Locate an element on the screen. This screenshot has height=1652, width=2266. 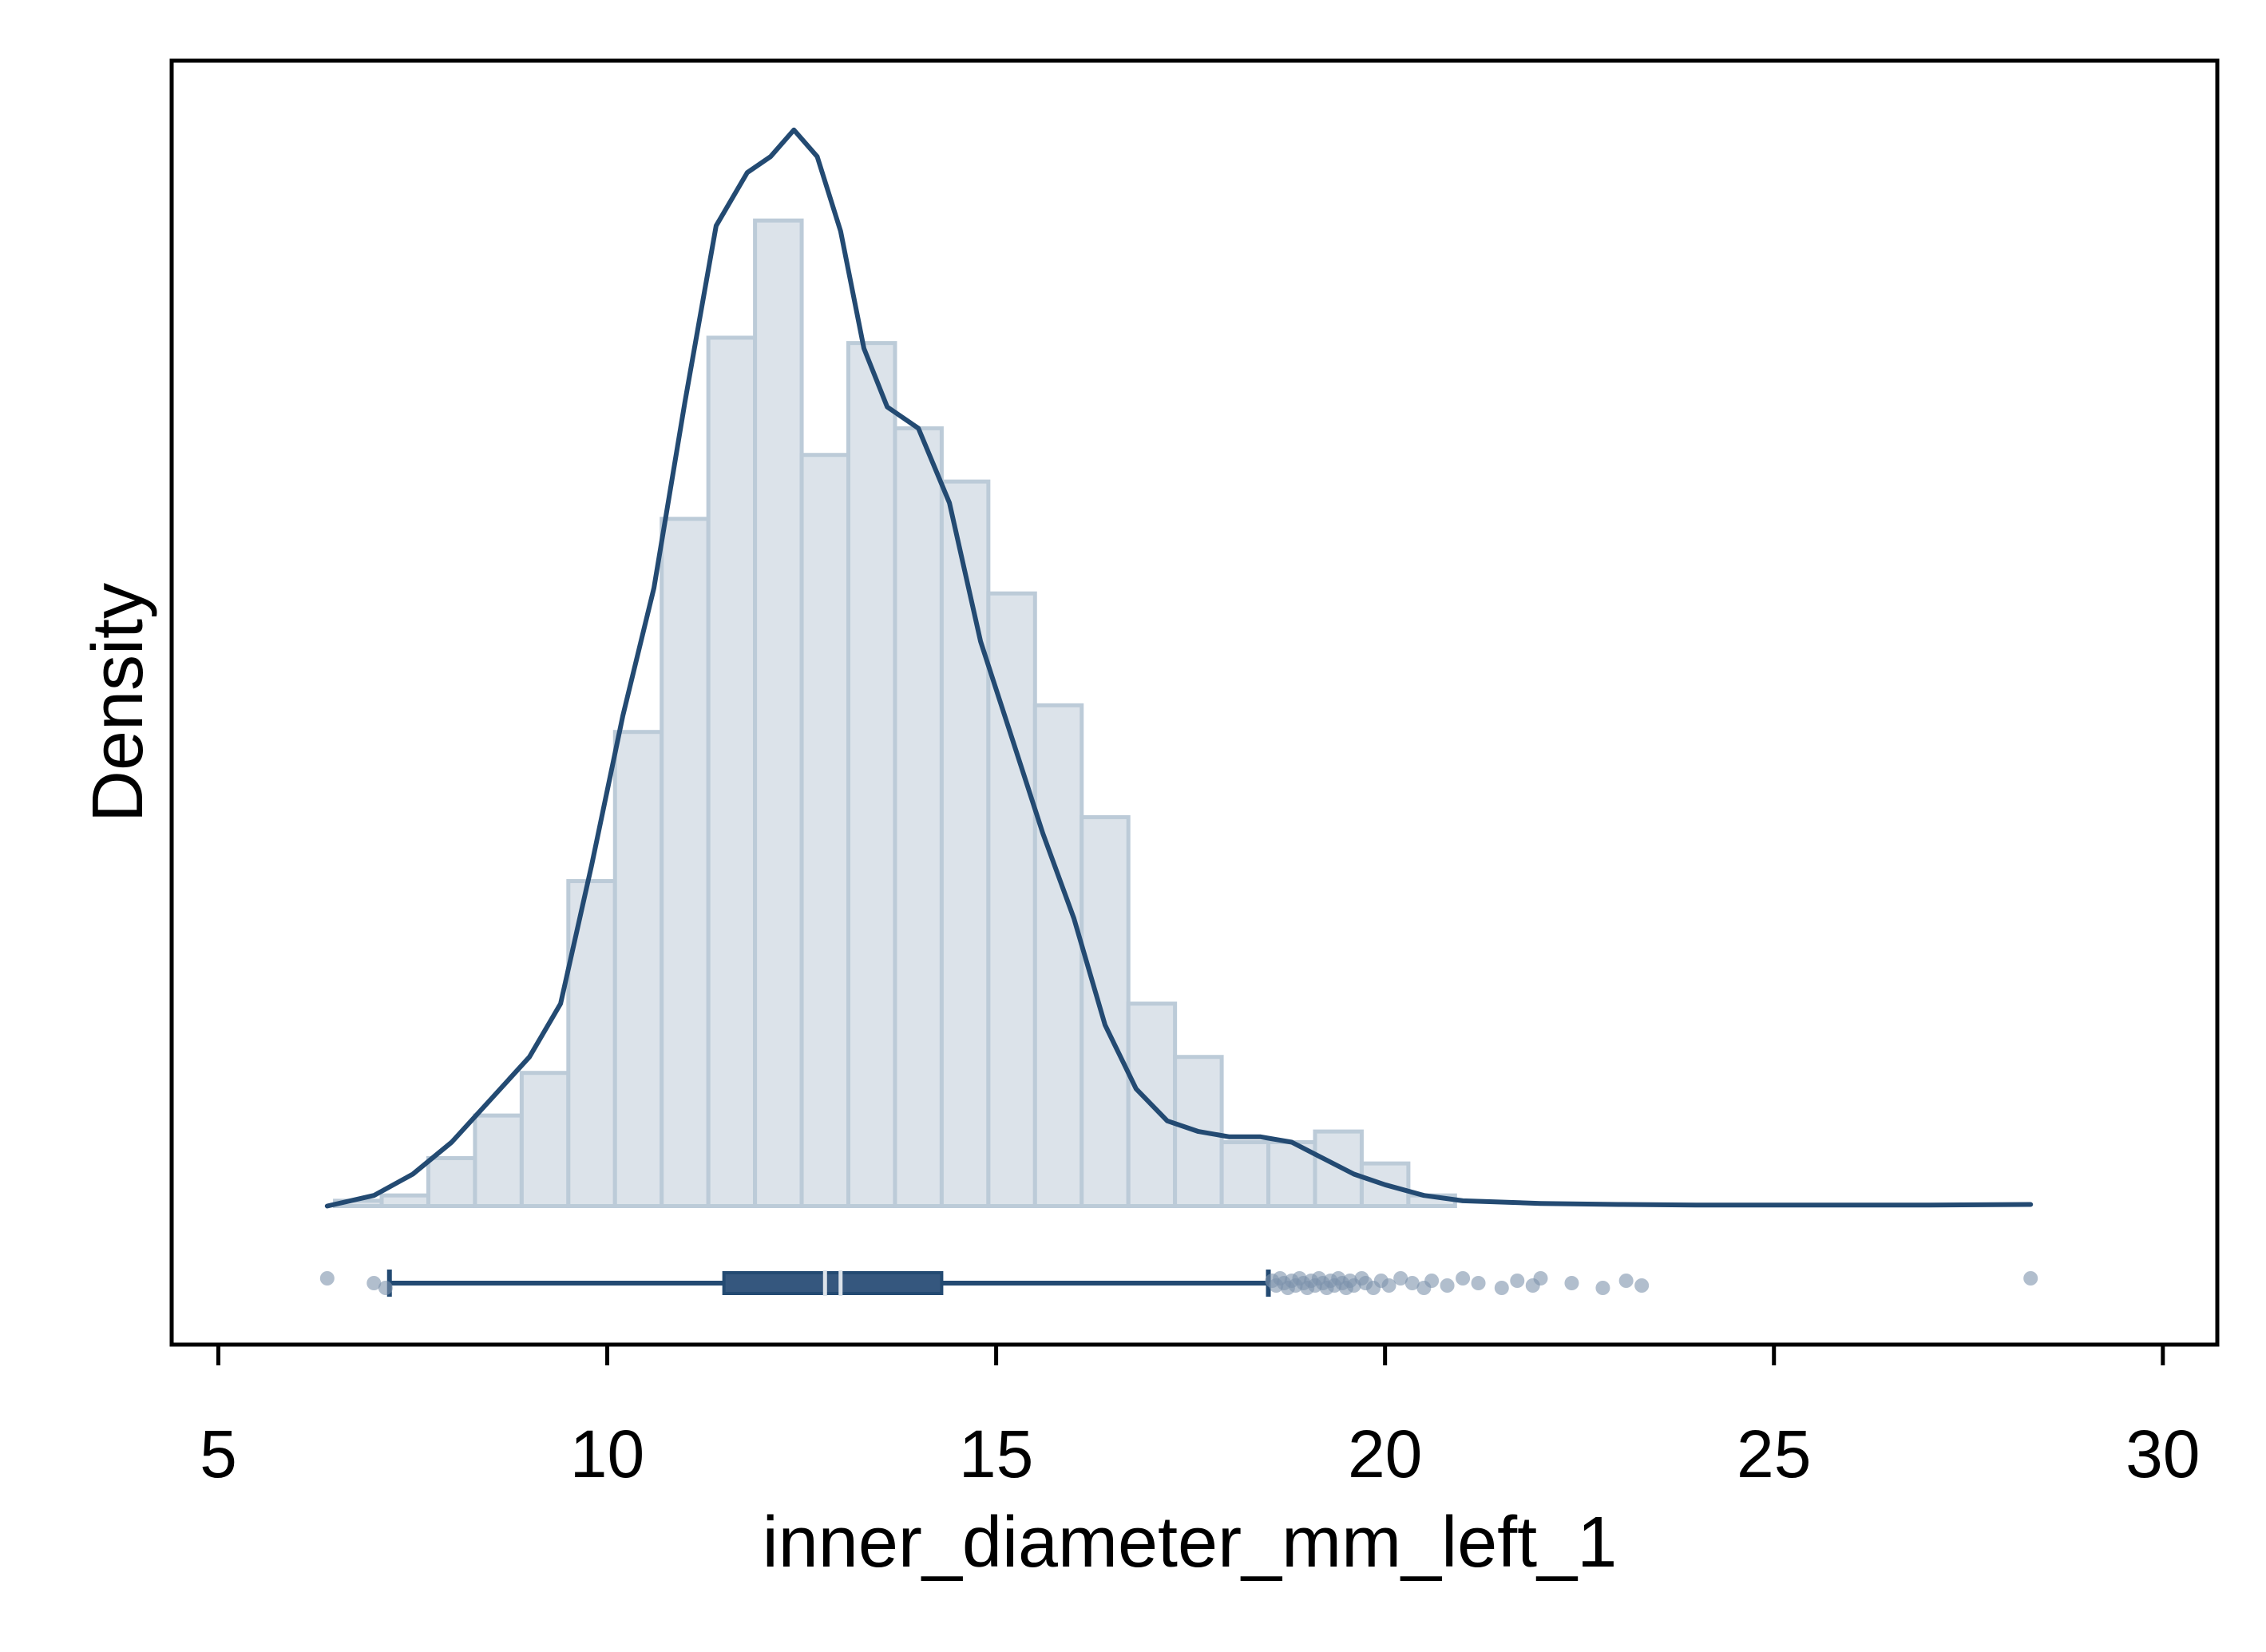
iqr-box is located at coordinates (833, 1283).